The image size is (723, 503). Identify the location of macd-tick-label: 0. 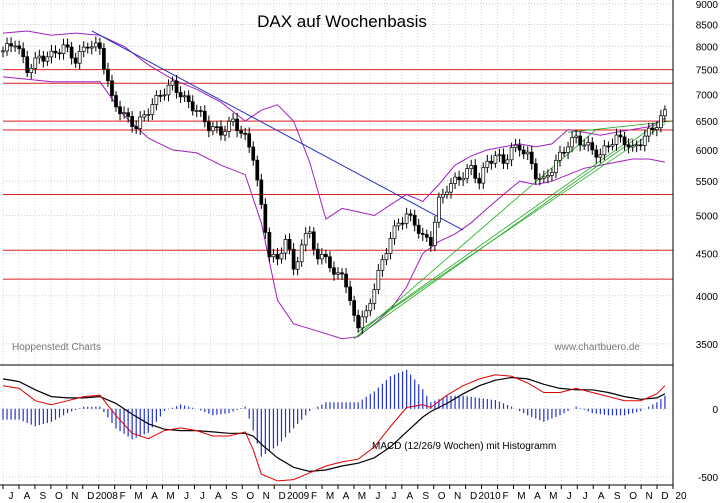
(715, 410).